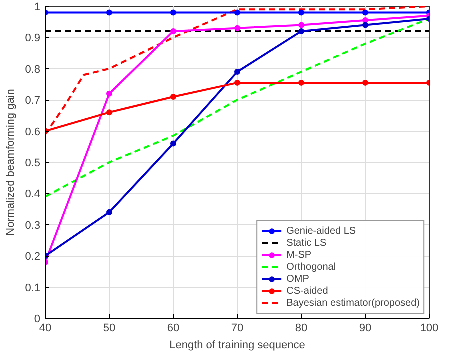 This screenshot has width=449, height=354. I want to click on legend-label: M-SP, so click(299, 255).